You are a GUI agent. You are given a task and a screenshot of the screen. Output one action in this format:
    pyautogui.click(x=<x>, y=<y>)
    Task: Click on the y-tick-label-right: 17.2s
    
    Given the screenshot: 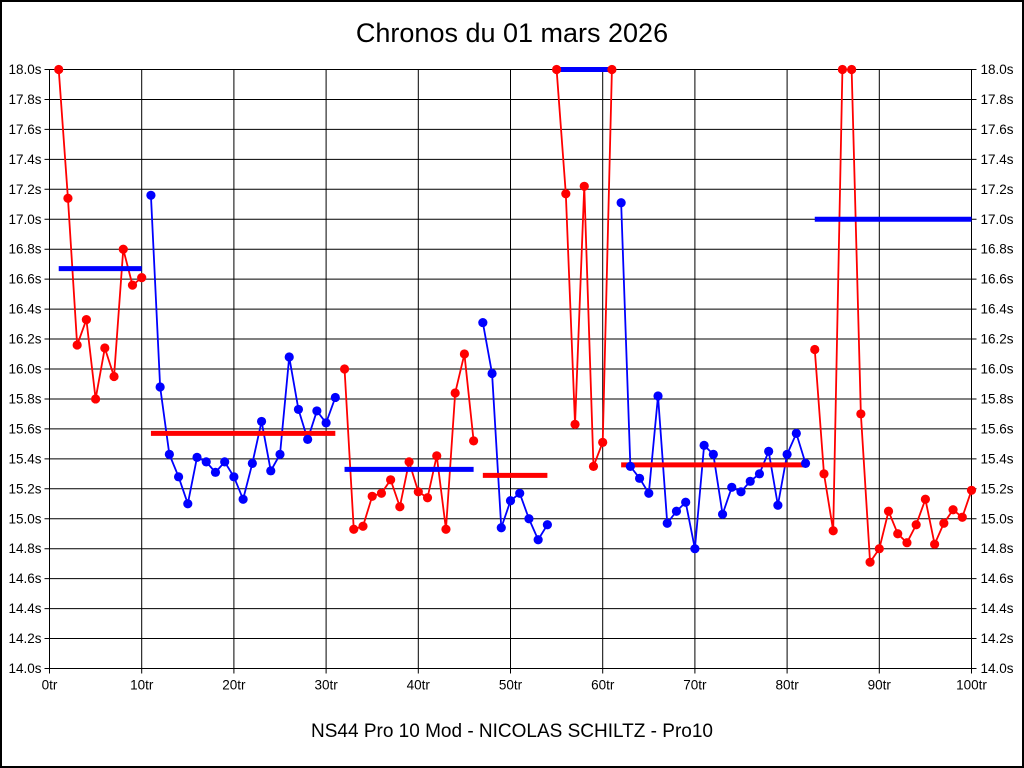 What is the action you would take?
    pyautogui.click(x=997, y=189)
    